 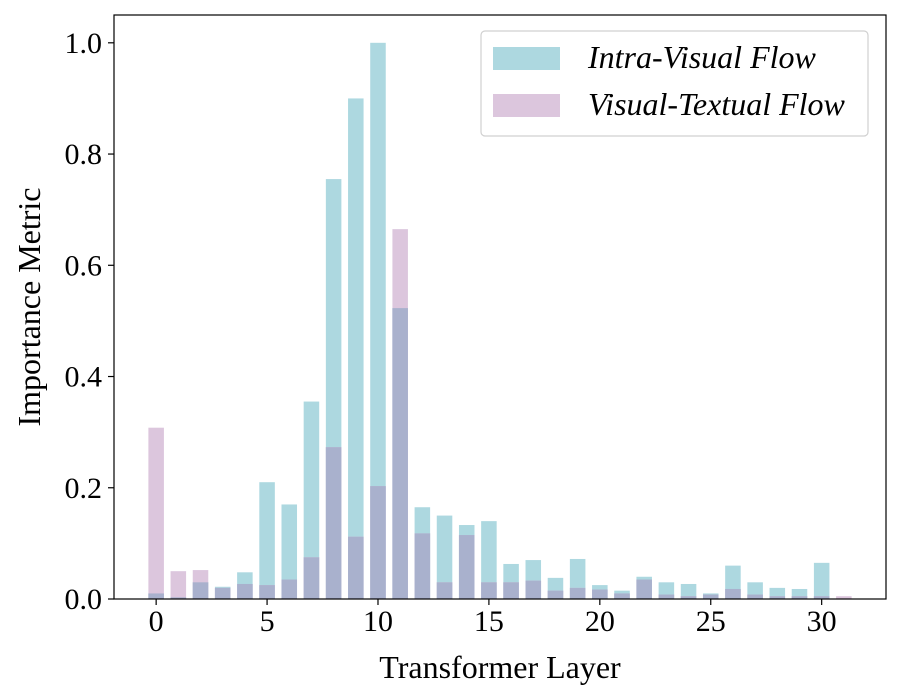 I want to click on y-tick-label-0.8: 0.8, so click(x=84, y=154).